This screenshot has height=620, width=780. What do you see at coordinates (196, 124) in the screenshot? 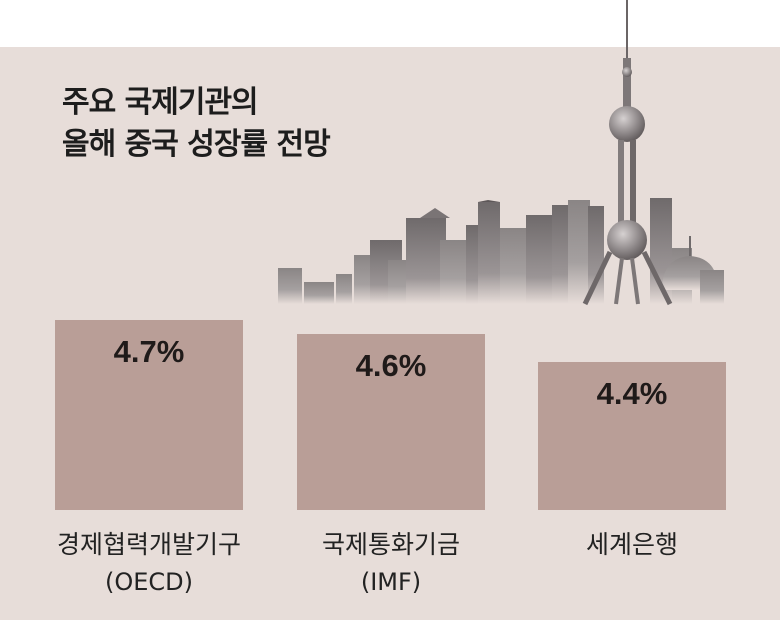
I see `chart-title: 주요 국제기관의 올해 중국 성장률 전망` at bounding box center [196, 124].